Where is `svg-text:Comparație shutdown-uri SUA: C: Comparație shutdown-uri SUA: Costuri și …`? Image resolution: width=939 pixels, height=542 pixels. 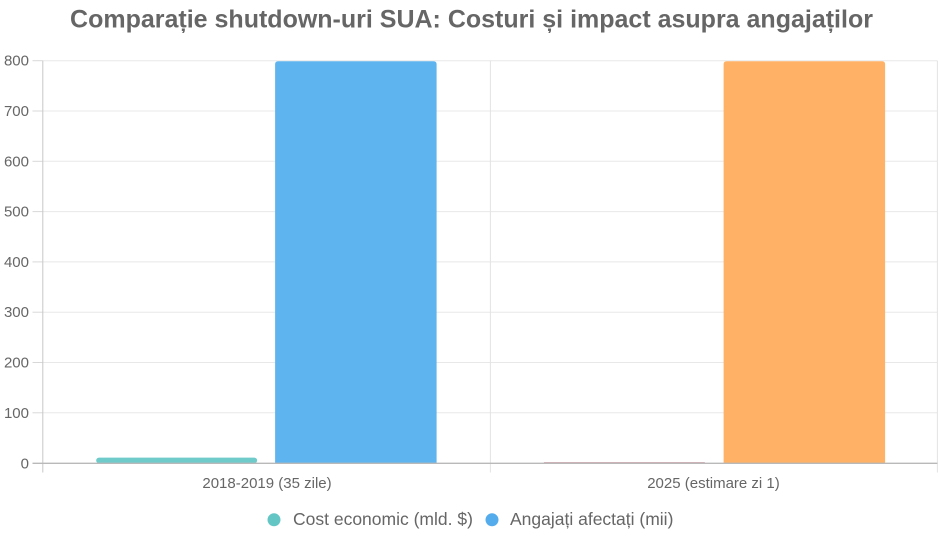 svg-text:Comparație shutdown-uri SUA: C: Comparație shutdown-uri SUA: Costuri și … is located at coordinates (471, 20).